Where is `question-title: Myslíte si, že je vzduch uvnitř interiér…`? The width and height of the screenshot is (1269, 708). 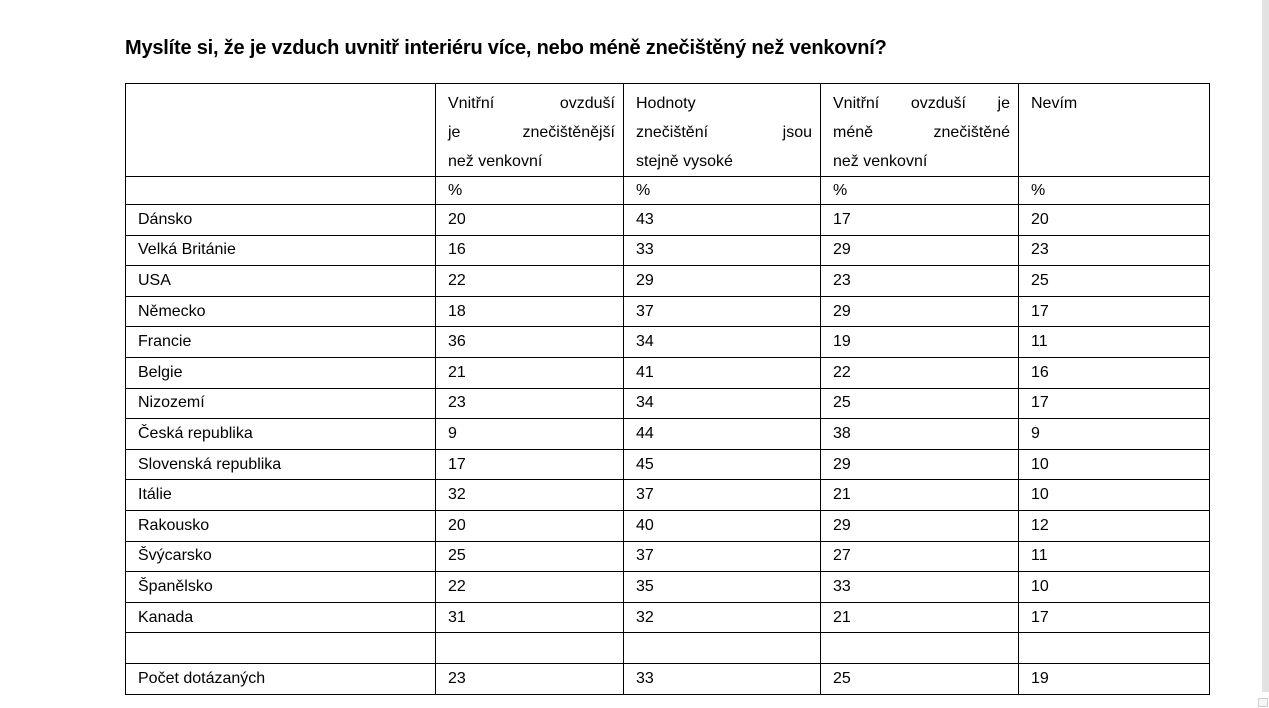
question-title: Myslíte si, že je vzduch uvnitř interiér… is located at coordinates (506, 48).